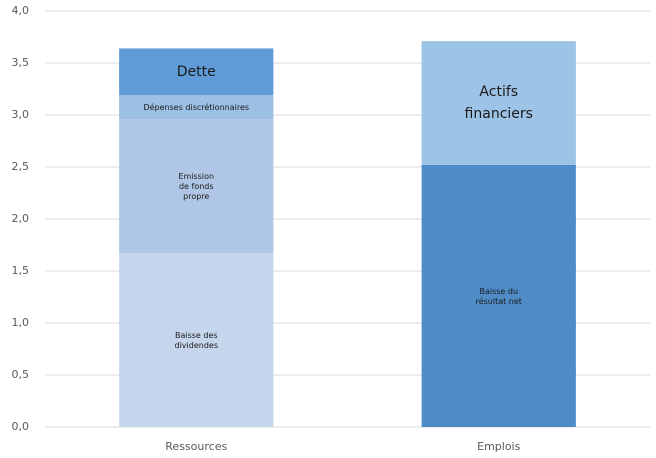 The height and width of the screenshot is (458, 656). Describe the element at coordinates (21, 166) in the screenshot. I see `y-tick-label: 2,5` at that location.